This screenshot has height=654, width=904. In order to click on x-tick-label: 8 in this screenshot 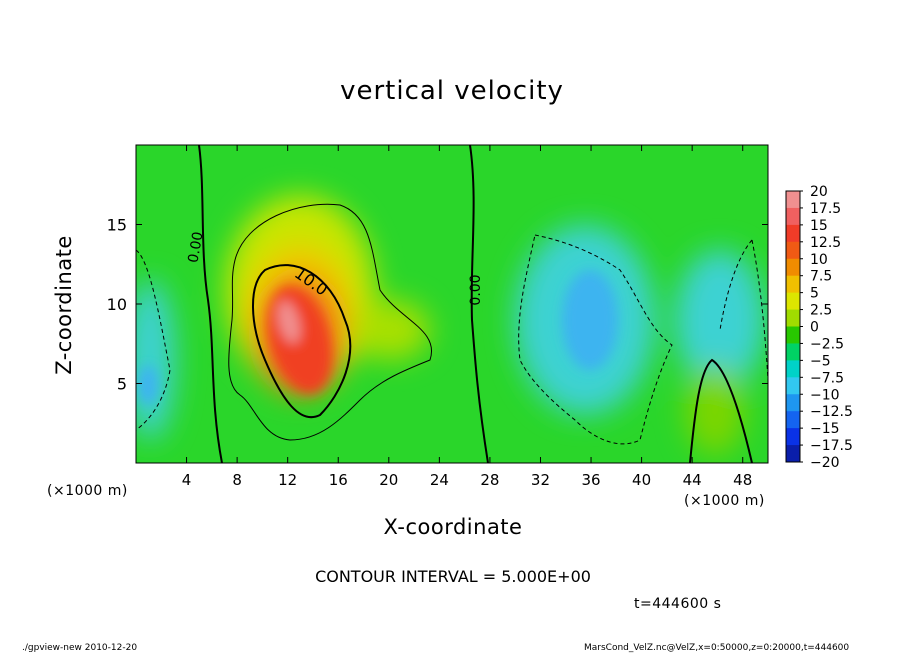, I will do `click(237, 480)`.